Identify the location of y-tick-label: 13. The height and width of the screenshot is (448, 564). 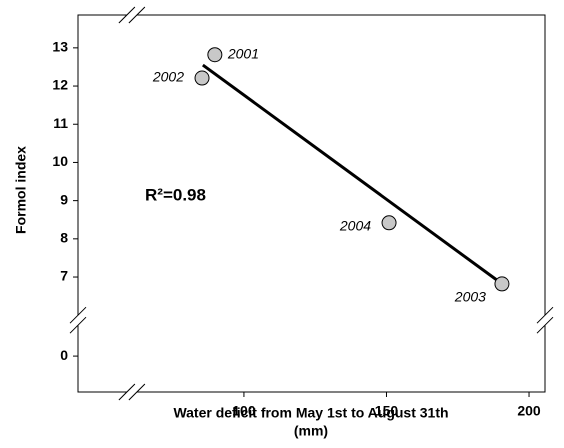
(60, 47).